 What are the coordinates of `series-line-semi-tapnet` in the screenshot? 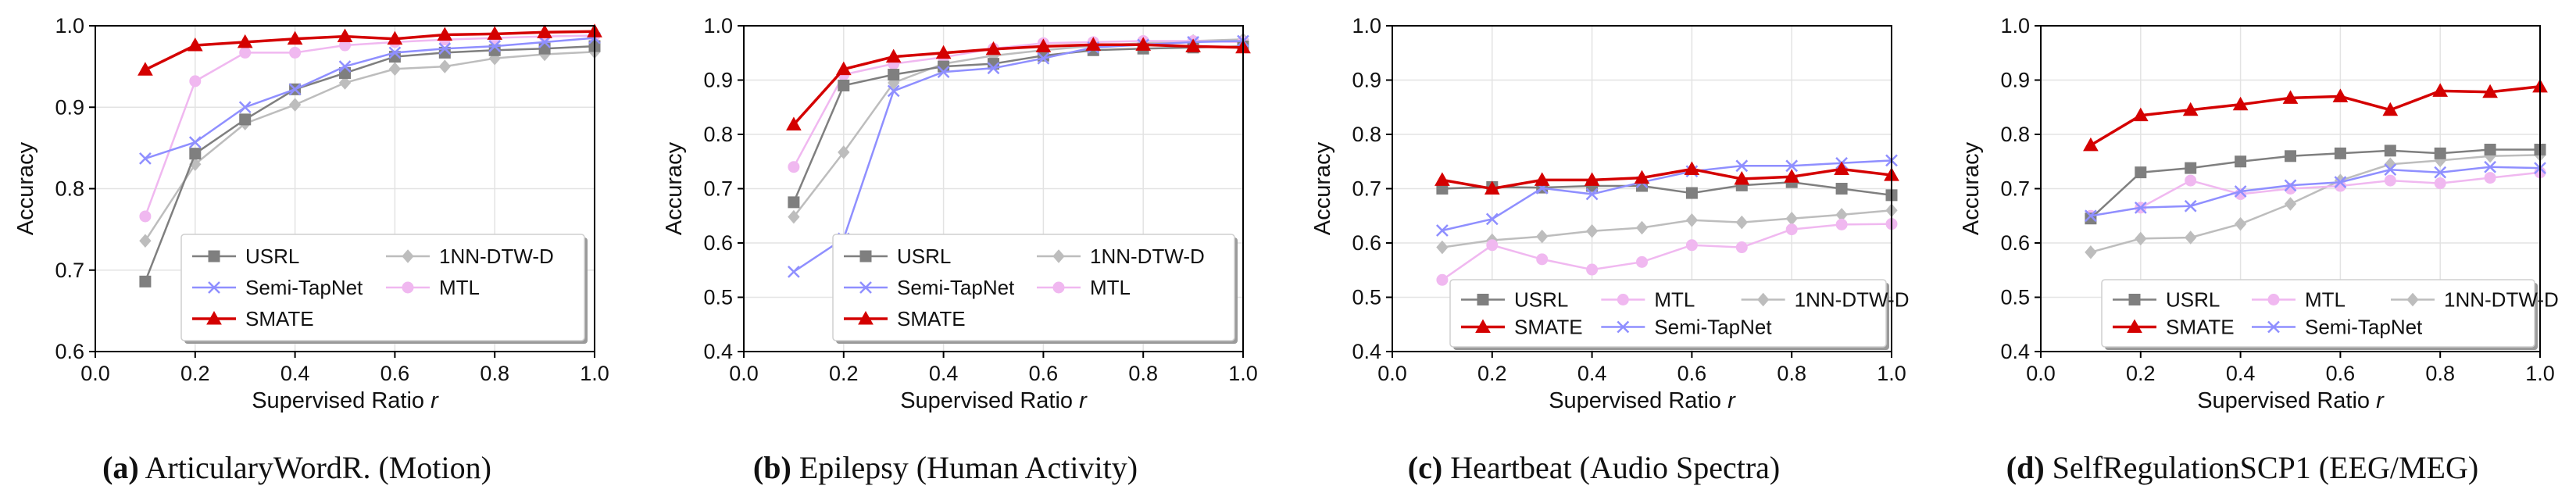 It's located at (2316, 191).